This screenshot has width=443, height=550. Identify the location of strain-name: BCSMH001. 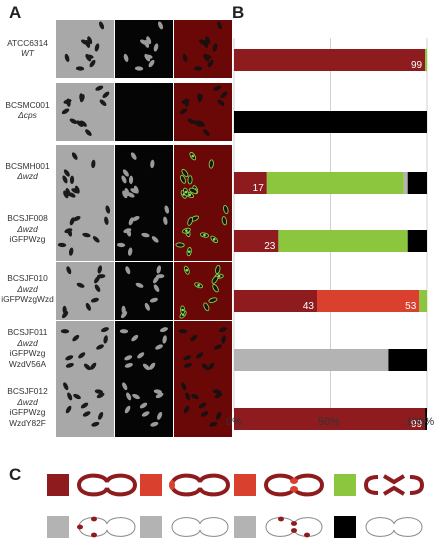
(27, 165).